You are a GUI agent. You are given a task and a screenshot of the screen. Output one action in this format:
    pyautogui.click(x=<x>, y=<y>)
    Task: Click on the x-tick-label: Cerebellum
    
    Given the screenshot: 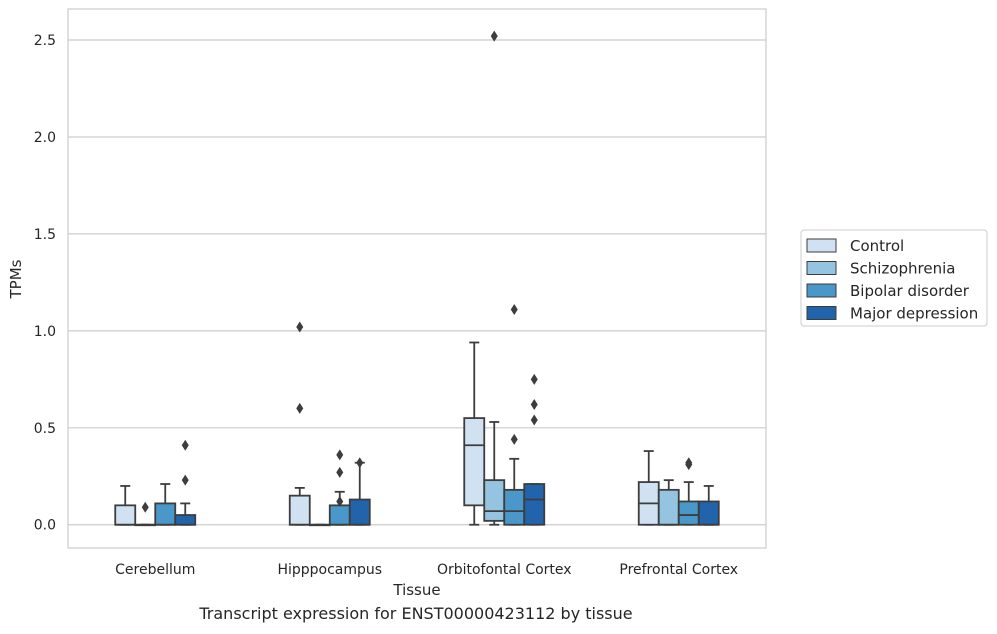 What is the action you would take?
    pyautogui.click(x=155, y=570)
    